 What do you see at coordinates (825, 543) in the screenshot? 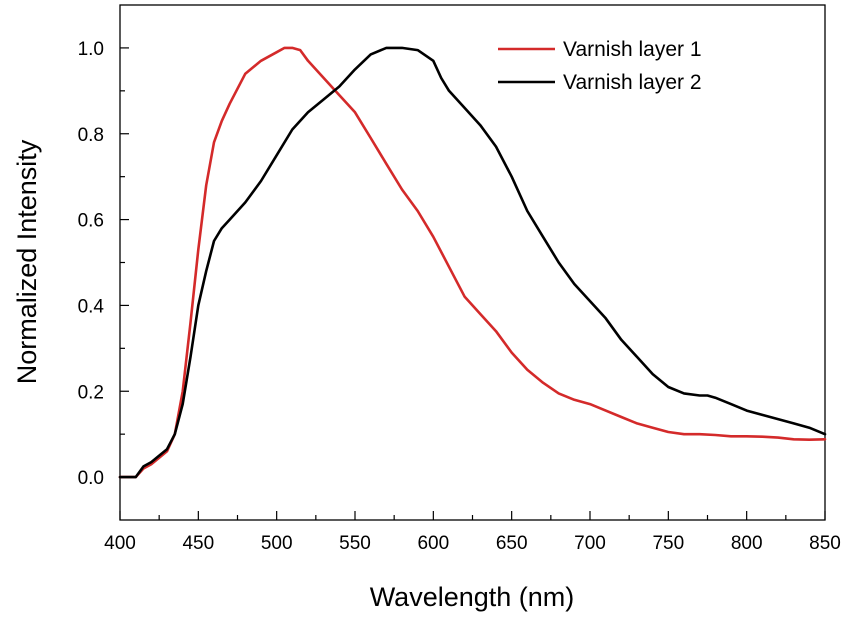
I see `x-tick-label: 850` at bounding box center [825, 543].